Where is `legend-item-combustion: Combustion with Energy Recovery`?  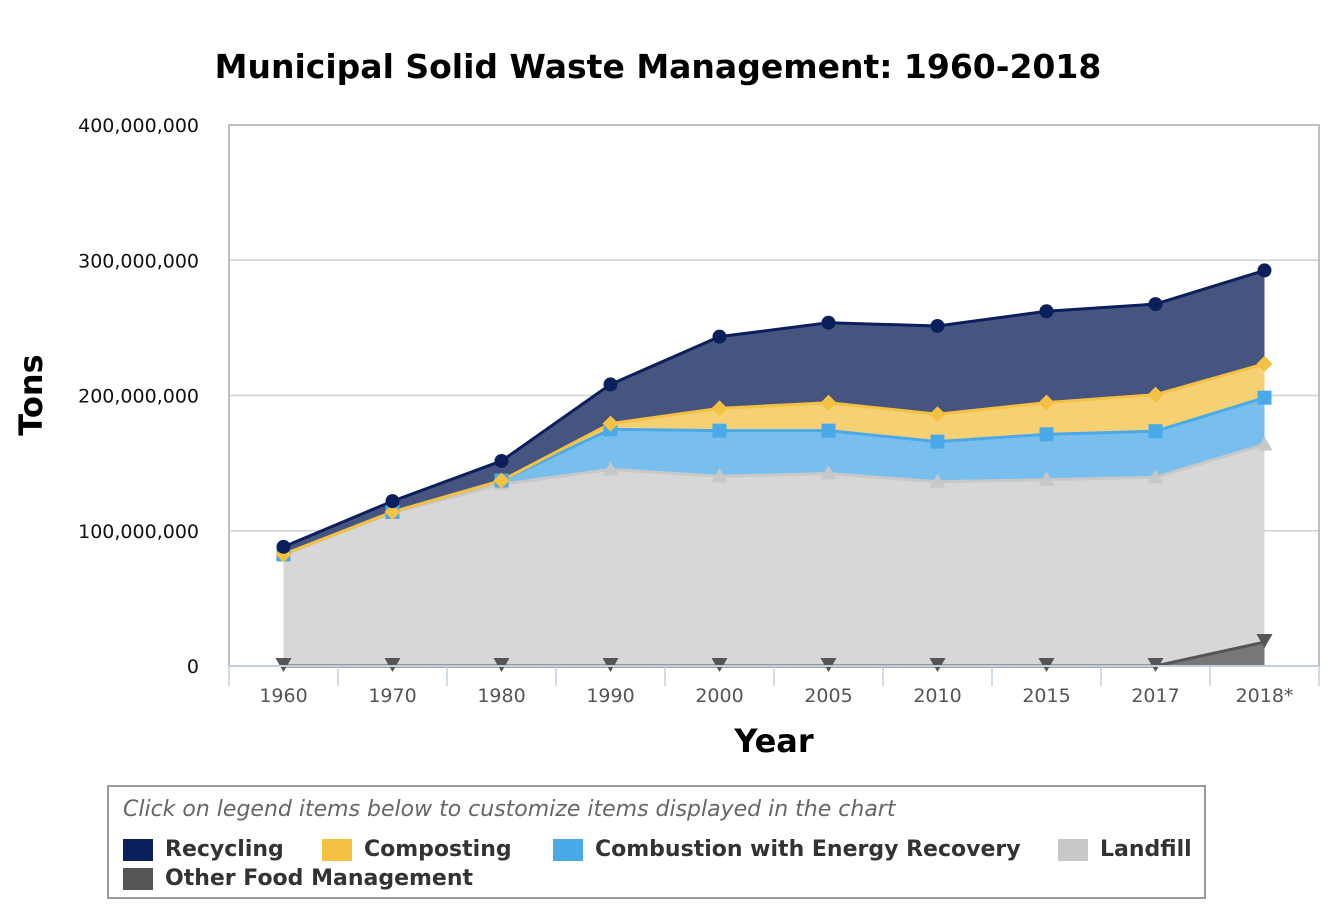
legend-item-combustion: Combustion with Energy Recovery is located at coordinates (787, 849).